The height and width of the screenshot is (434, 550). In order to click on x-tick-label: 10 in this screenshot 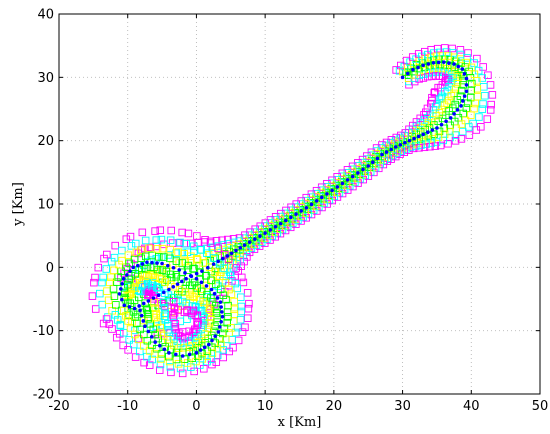, I will do `click(265, 406)`.